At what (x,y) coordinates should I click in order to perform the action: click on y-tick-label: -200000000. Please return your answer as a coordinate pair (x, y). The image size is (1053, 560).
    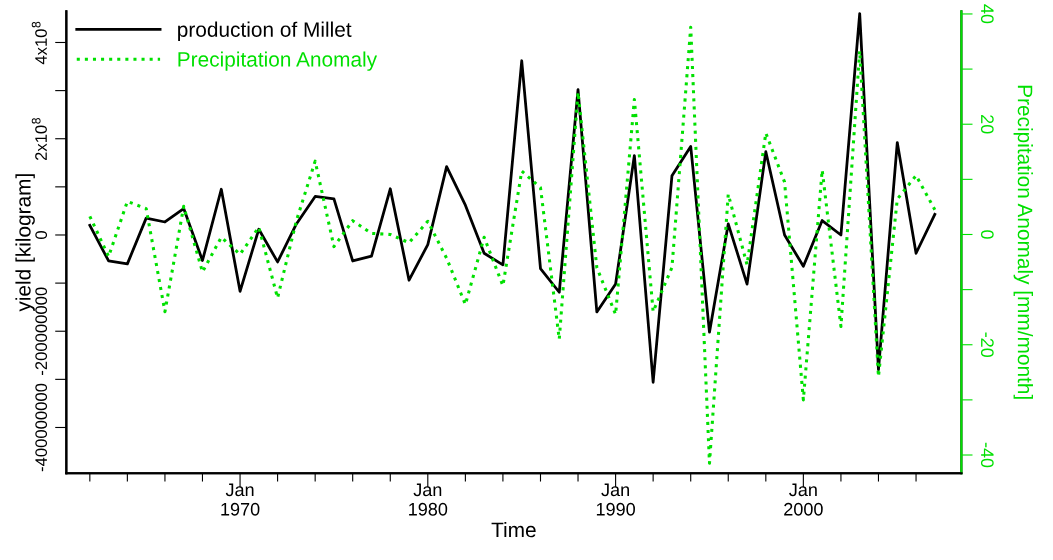
    Looking at the image, I should click on (41, 331).